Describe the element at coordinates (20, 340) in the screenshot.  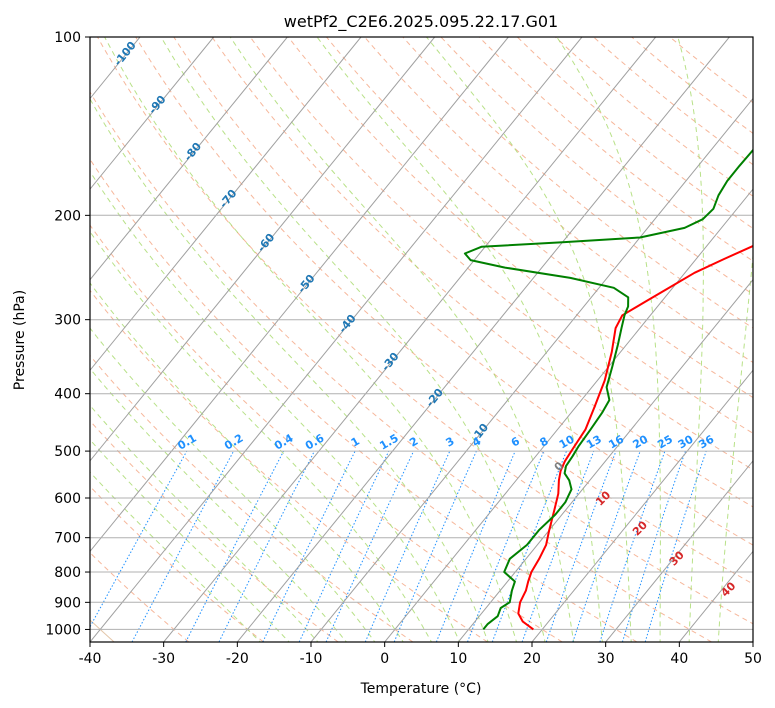
I see `y-axis-title: Pressure (hPa)` at that location.